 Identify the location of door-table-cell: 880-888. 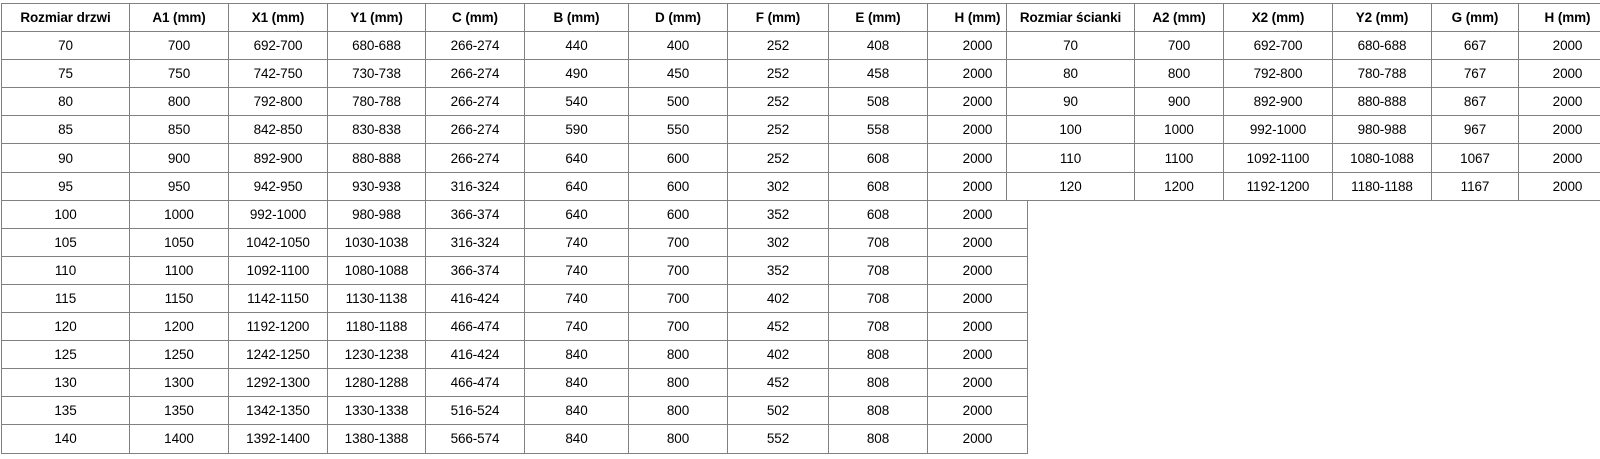
(376, 158).